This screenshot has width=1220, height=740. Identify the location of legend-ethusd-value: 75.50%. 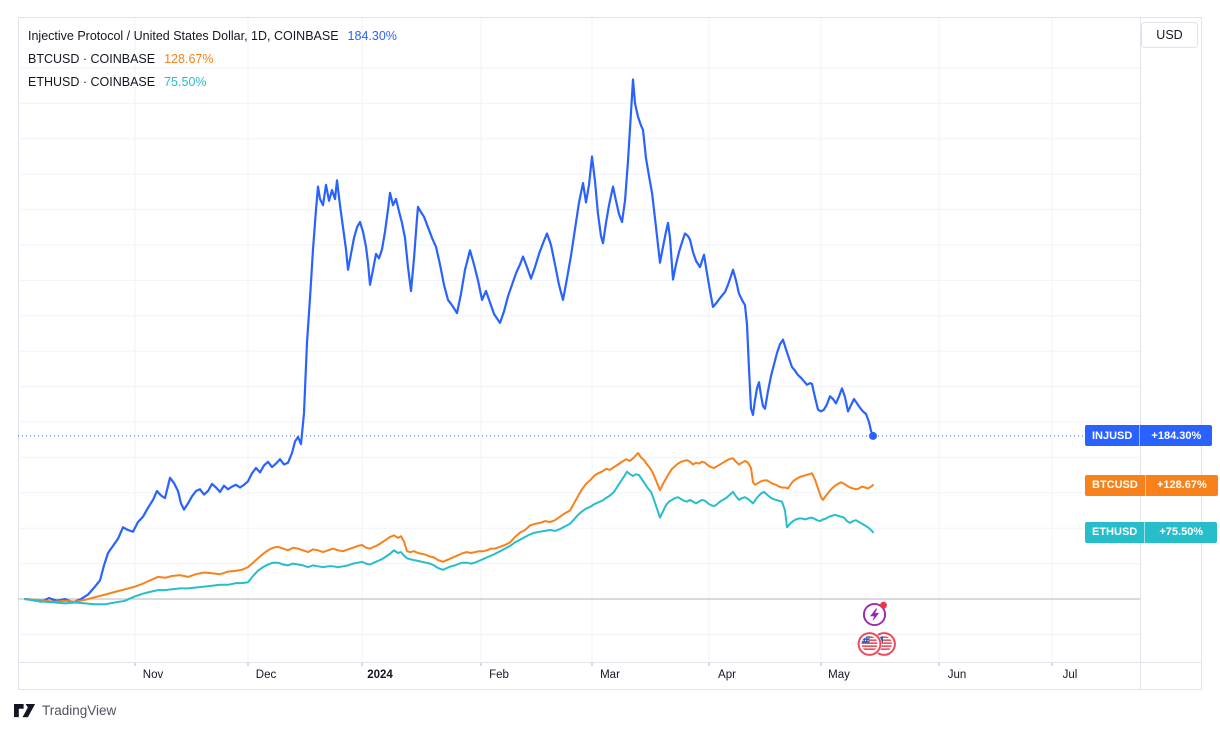
(185, 81).